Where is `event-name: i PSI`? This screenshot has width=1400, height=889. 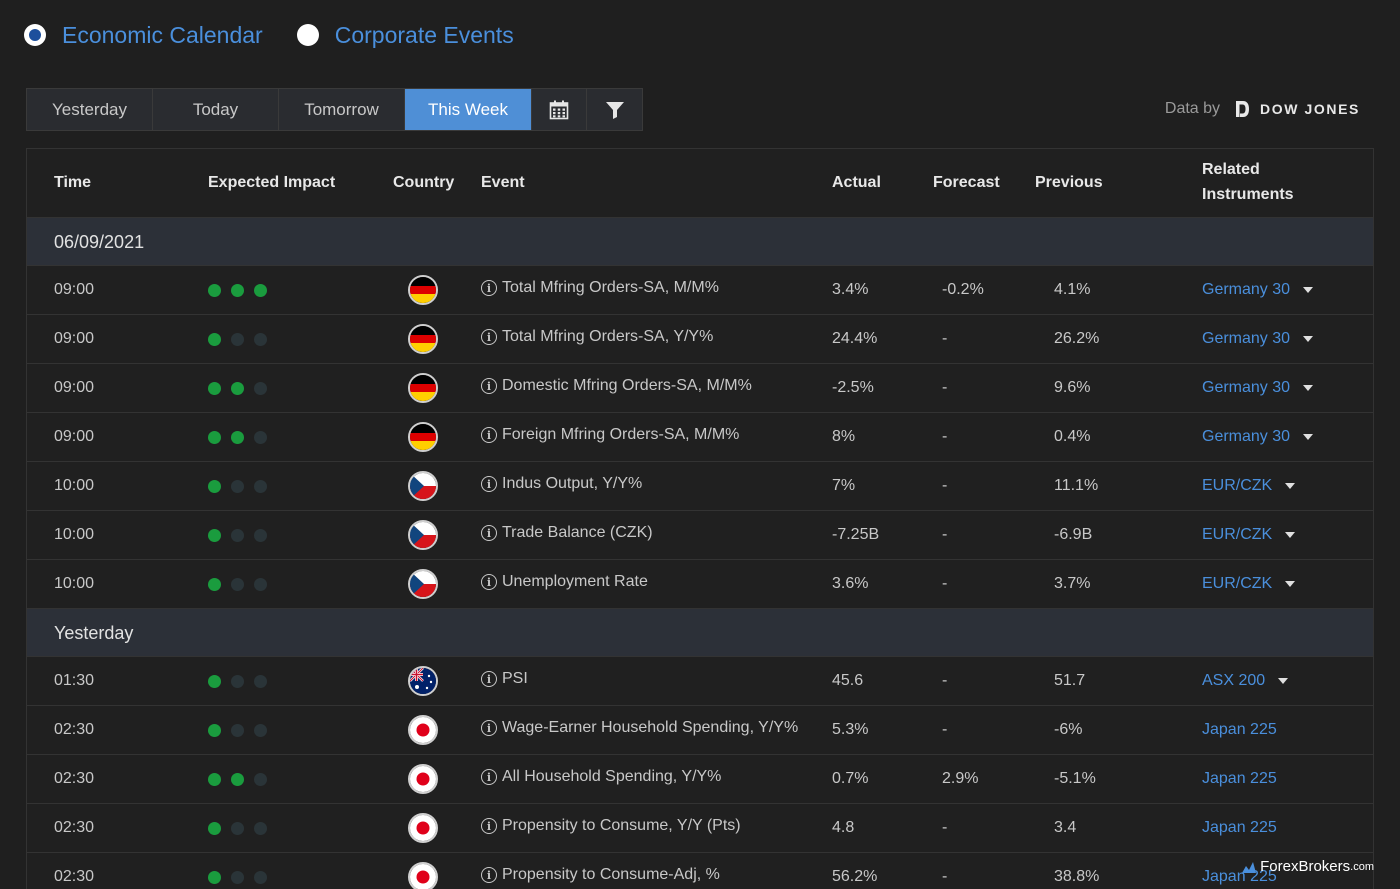
event-name: i PSI is located at coordinates (504, 679).